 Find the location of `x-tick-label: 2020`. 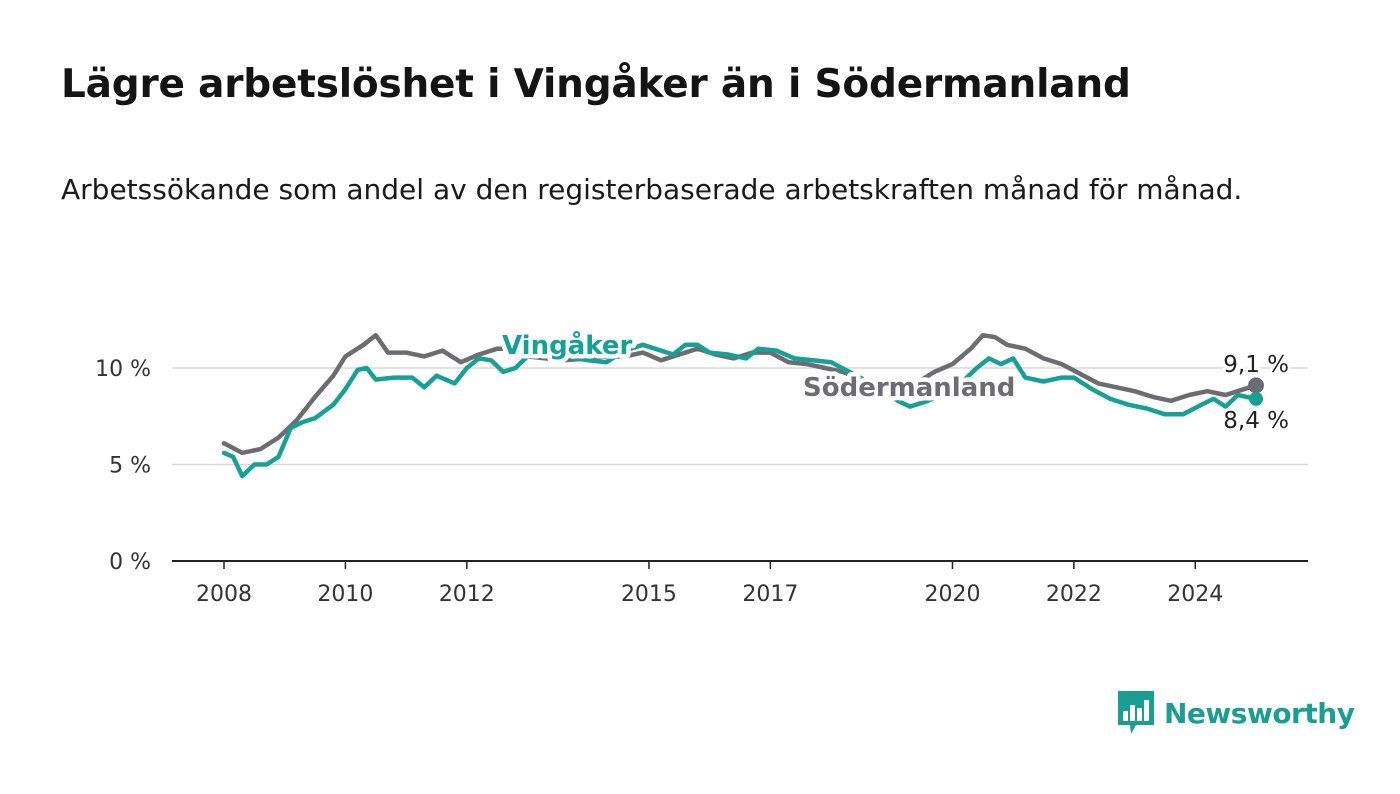

x-tick-label: 2020 is located at coordinates (952, 594).